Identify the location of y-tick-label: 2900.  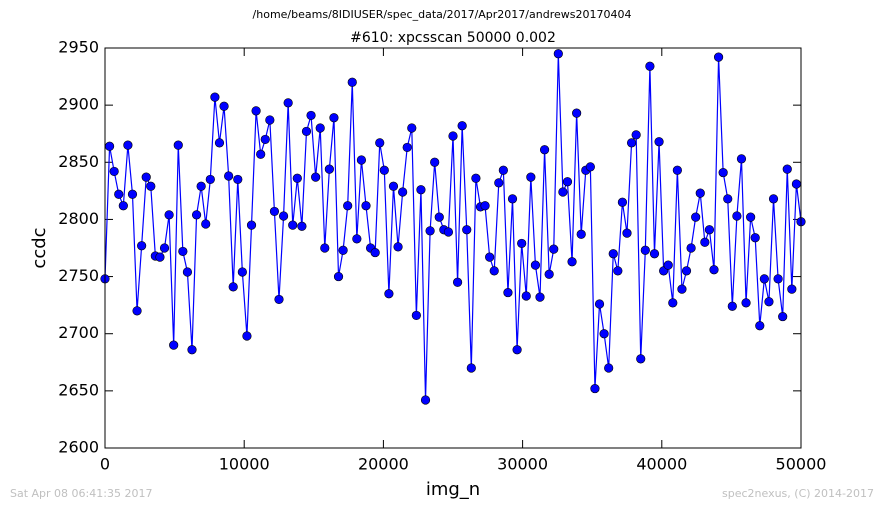
(78, 104).